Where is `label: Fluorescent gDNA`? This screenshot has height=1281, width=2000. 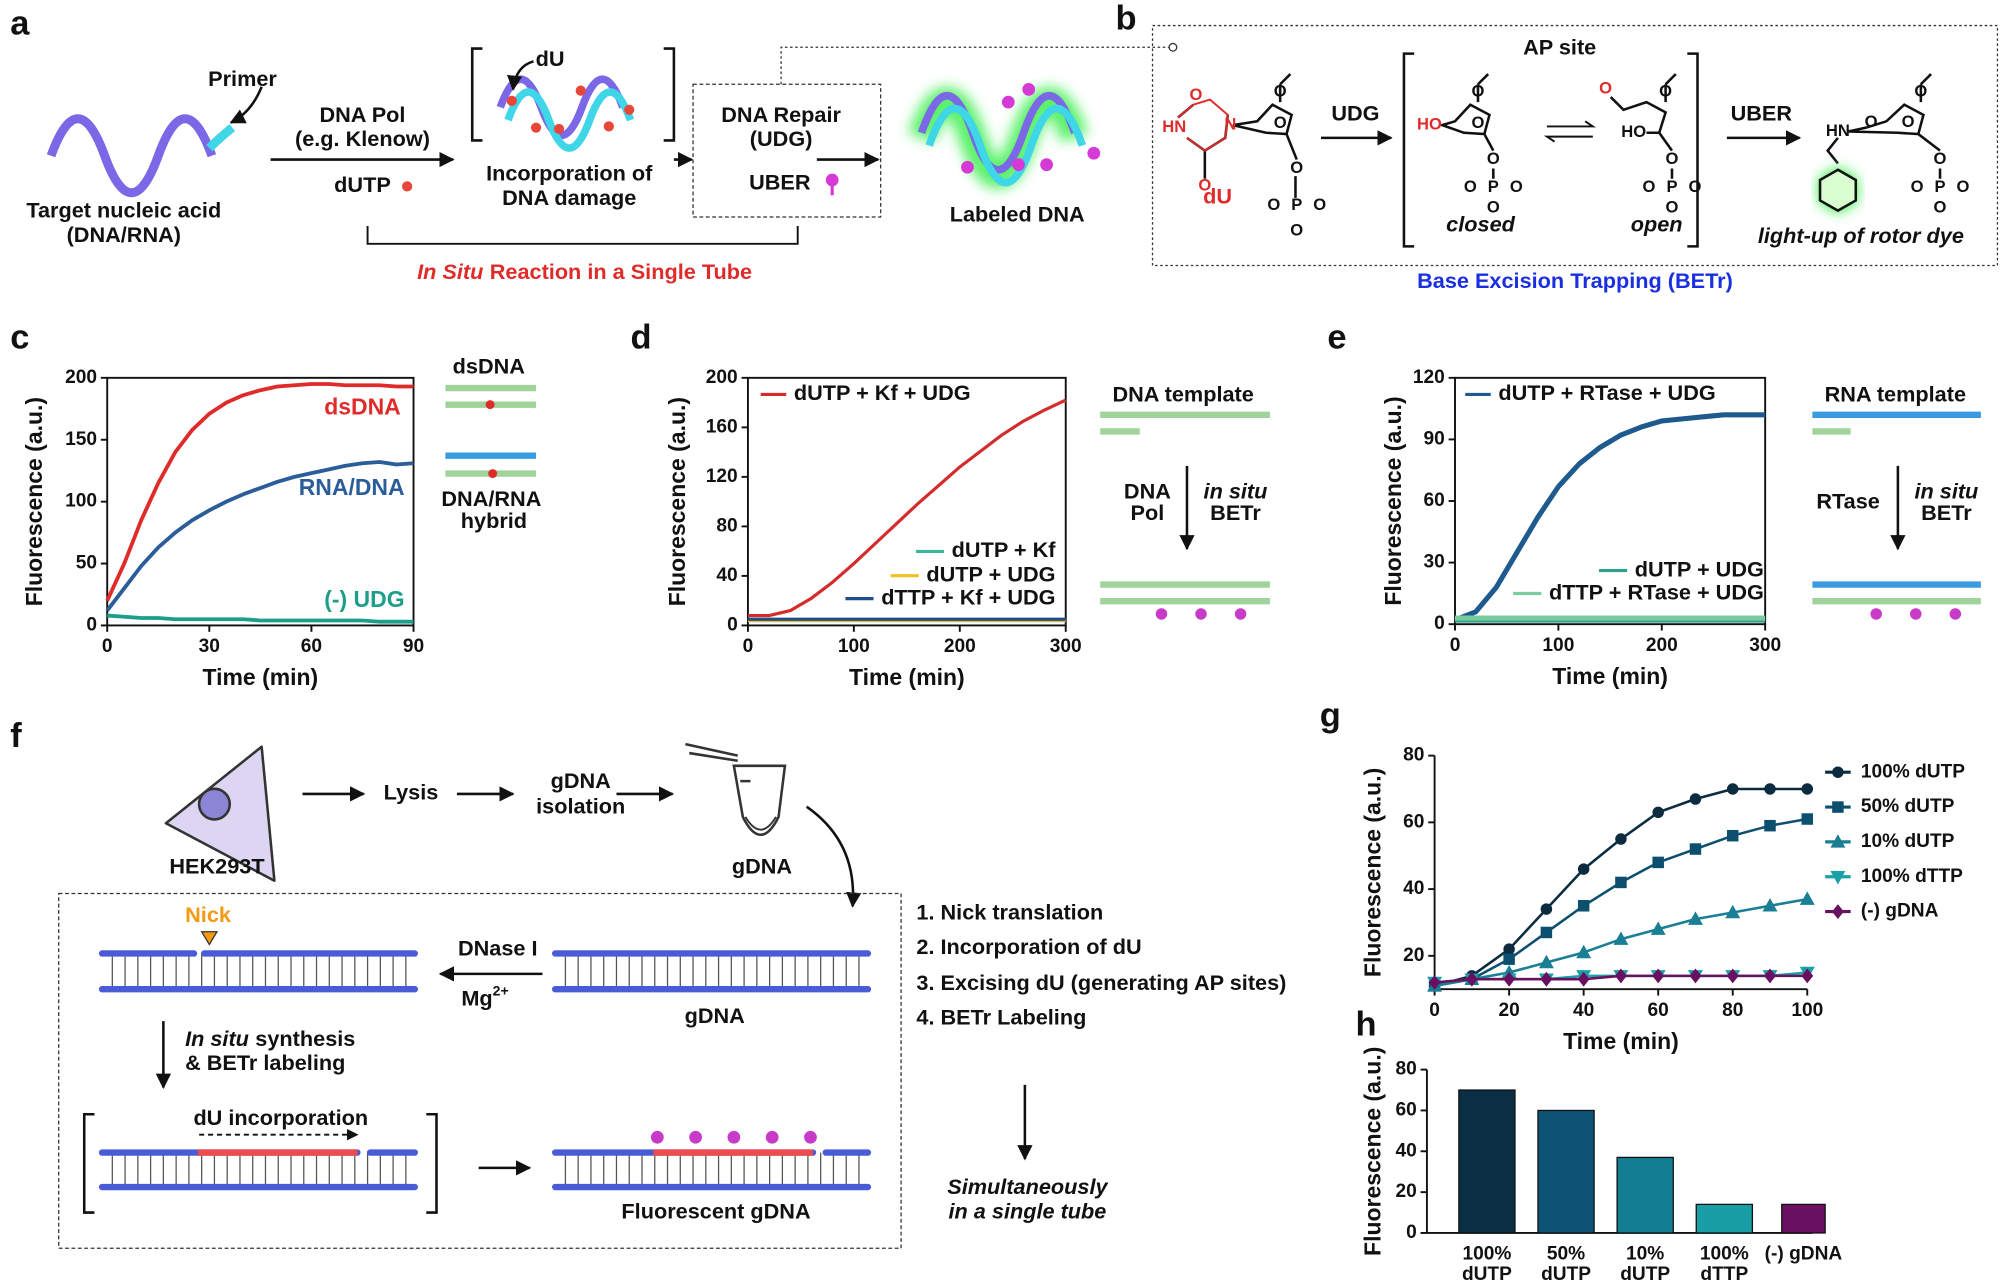
label: Fluorescent gDNA is located at coordinates (716, 1210).